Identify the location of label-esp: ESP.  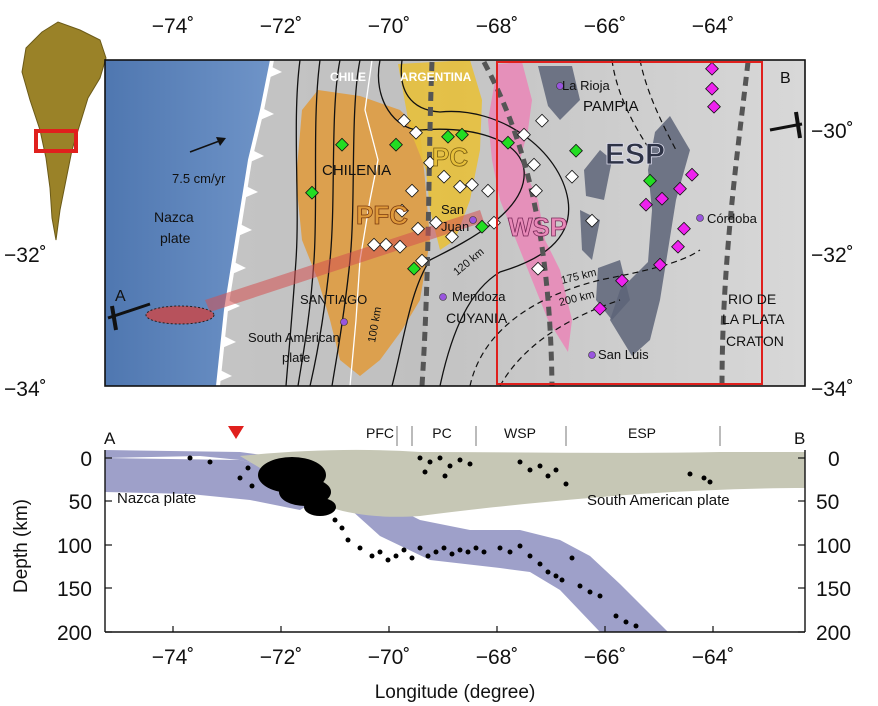
(635, 154).